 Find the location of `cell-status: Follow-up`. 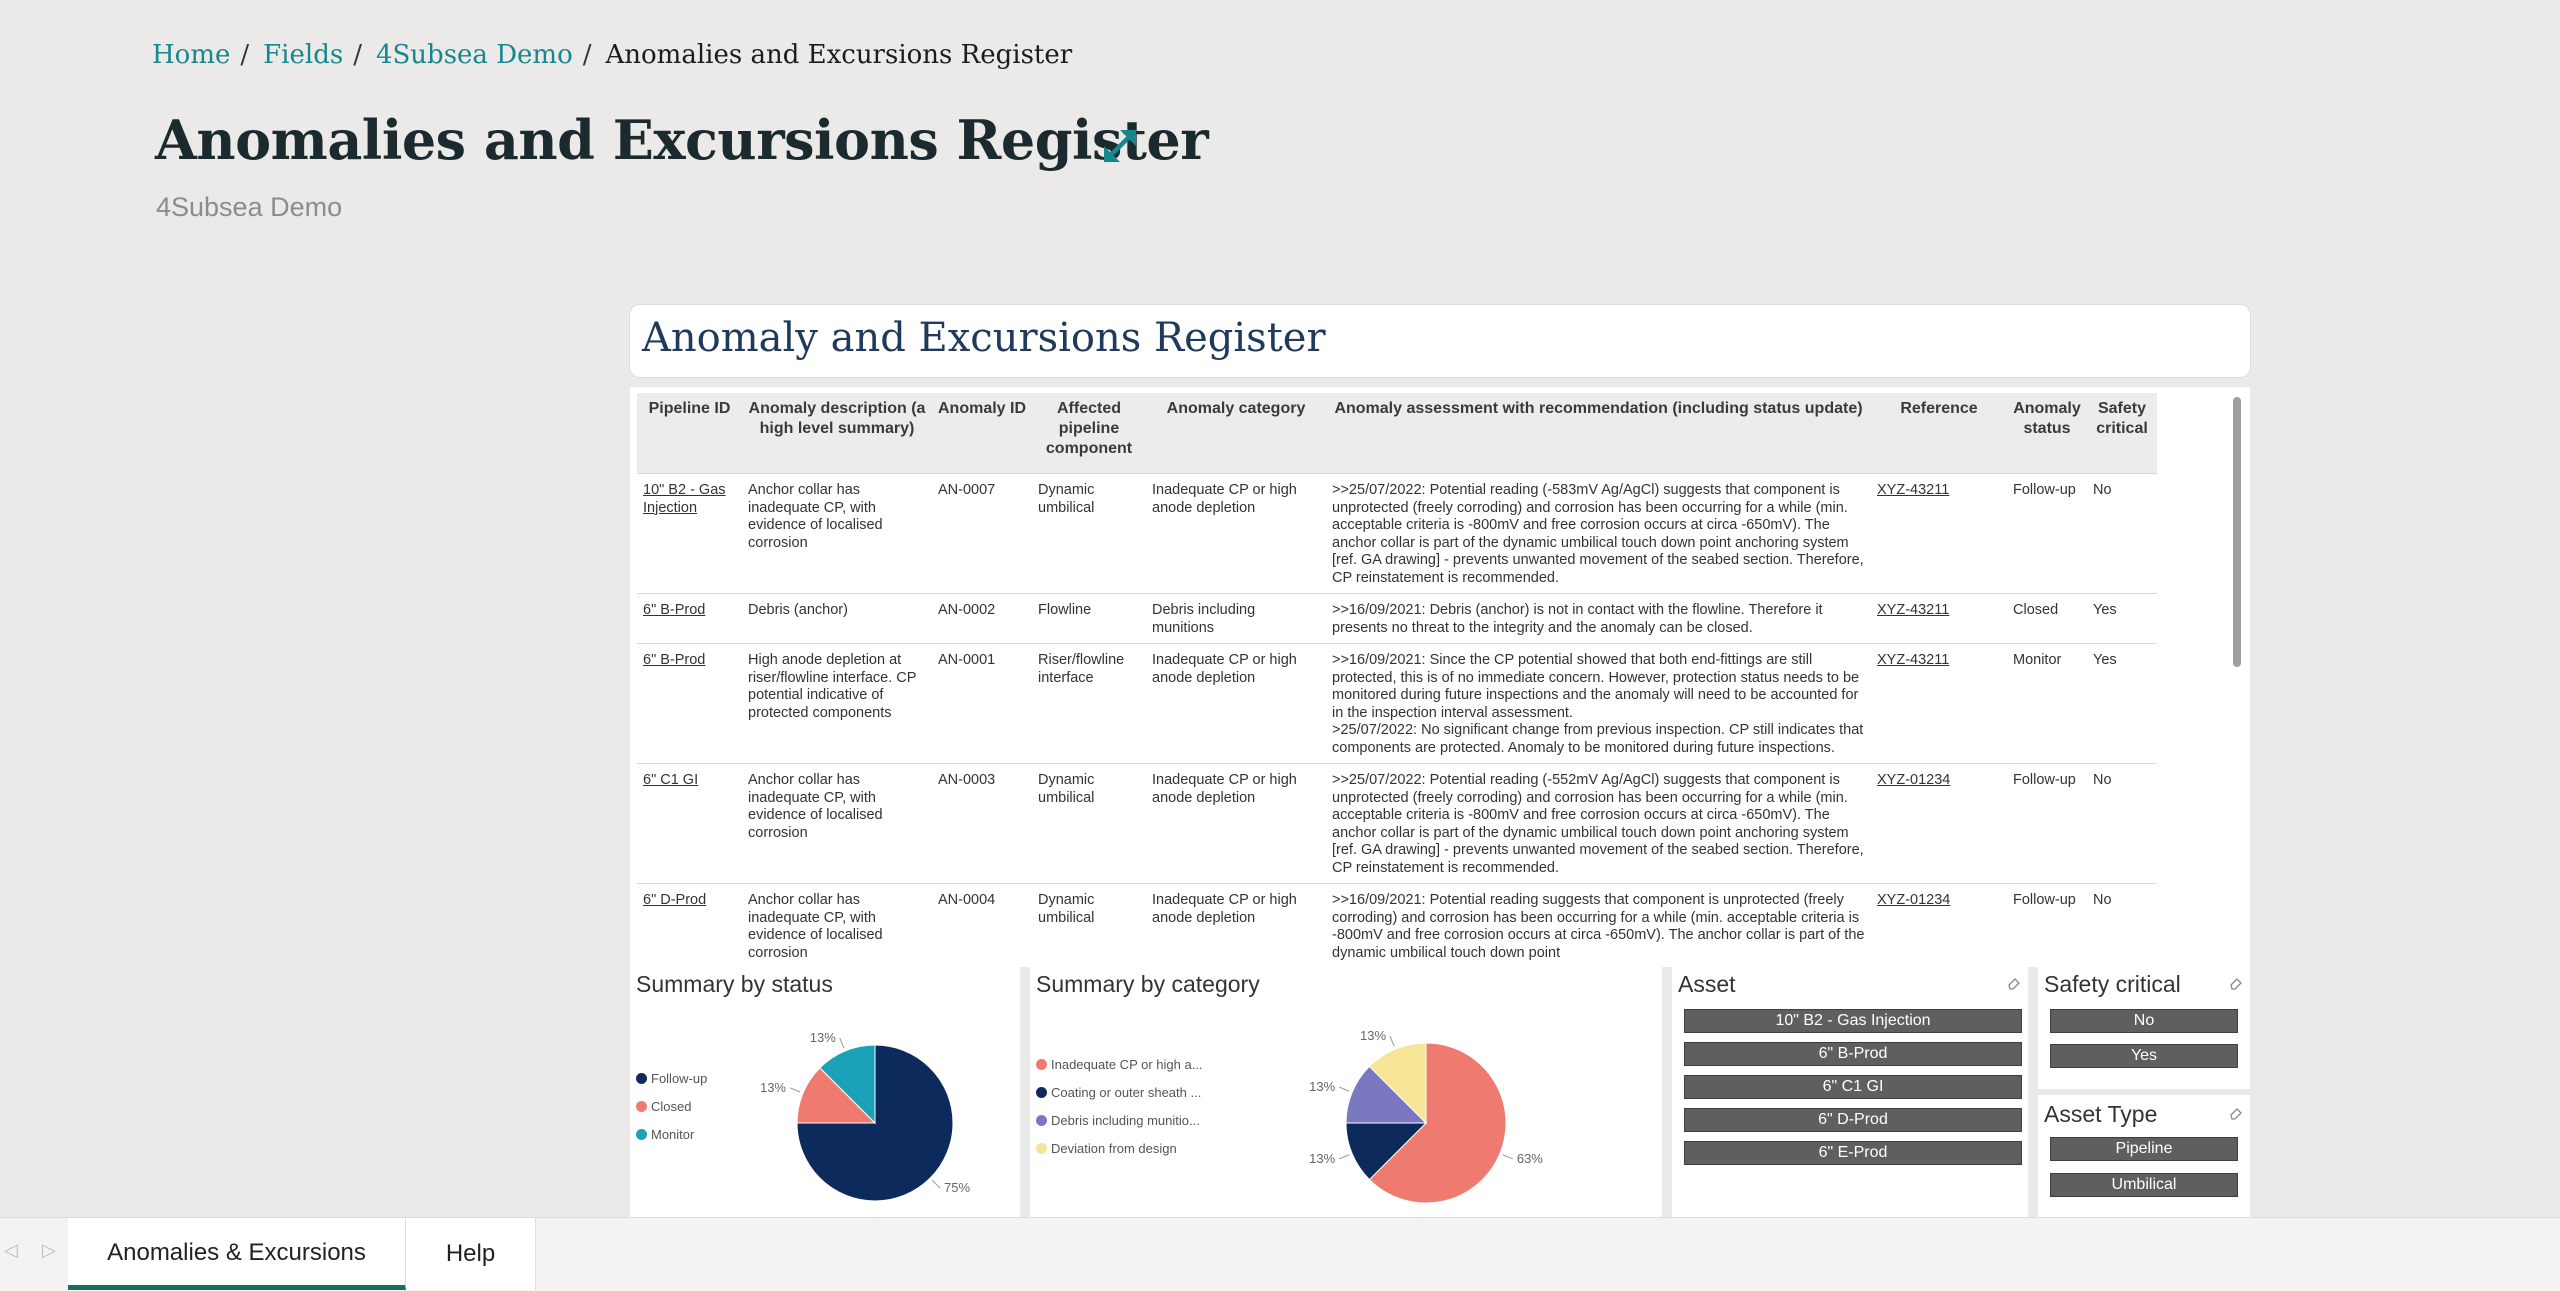

cell-status: Follow-up is located at coordinates (2047, 823).